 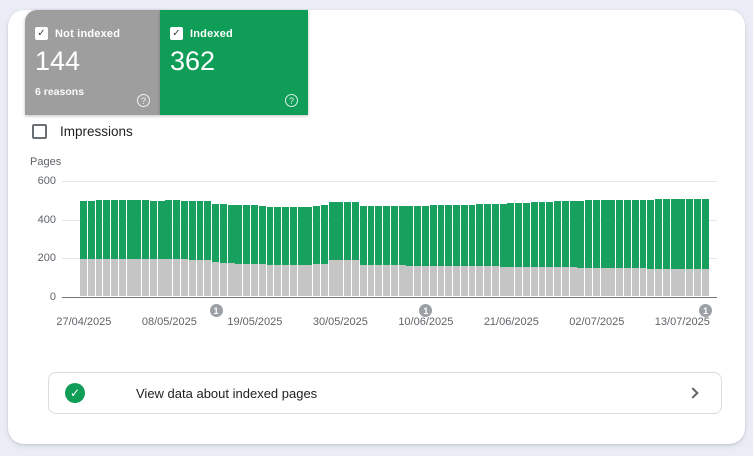 I want to click on not-indexed-checkbox: ✓, so click(x=41, y=33).